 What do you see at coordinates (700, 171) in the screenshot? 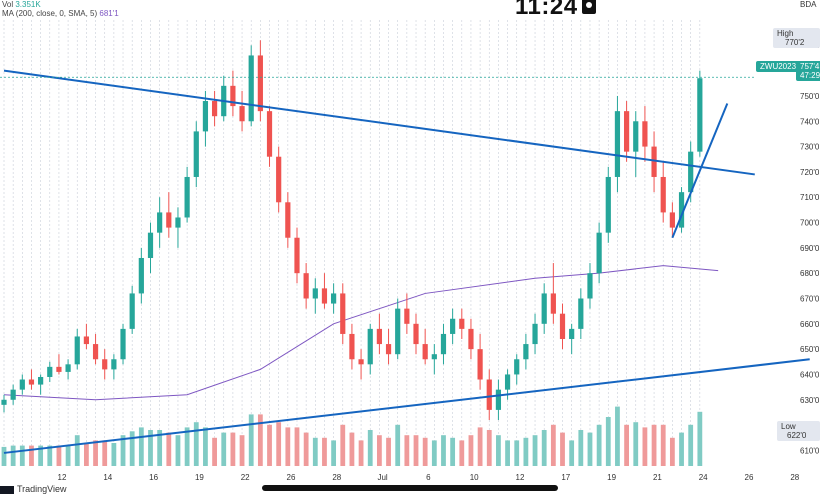
I see `trendline` at bounding box center [700, 171].